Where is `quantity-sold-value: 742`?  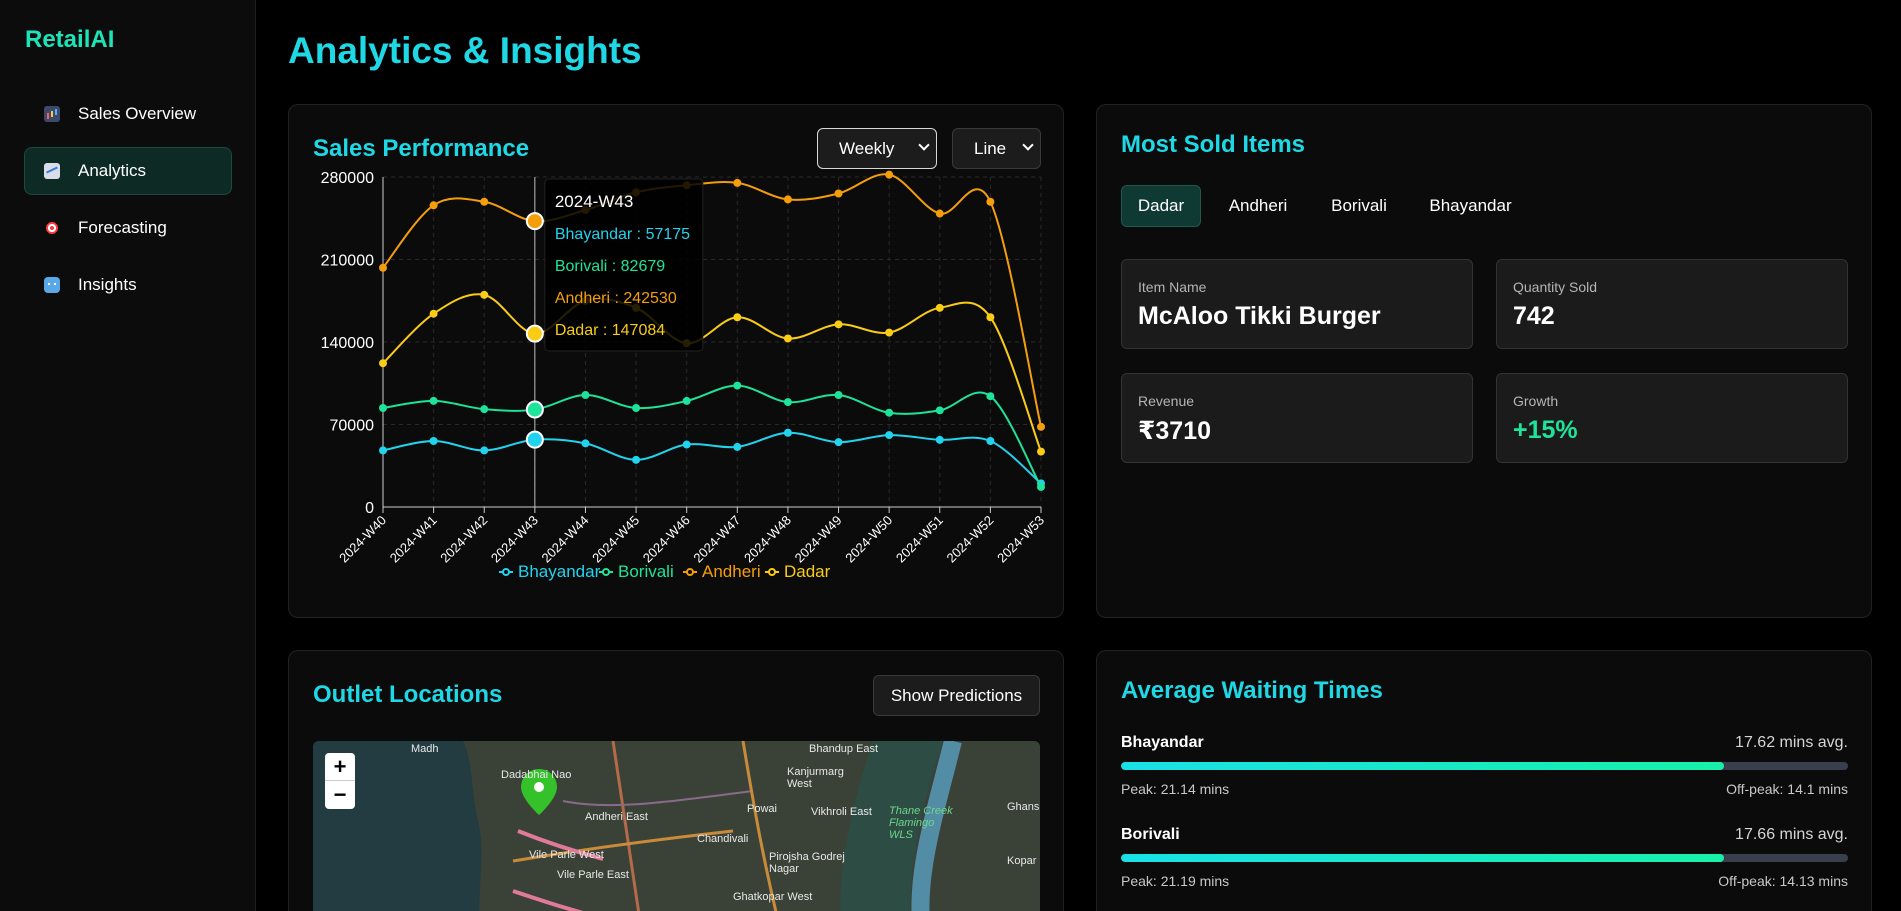
quantity-sold-value: 742 is located at coordinates (1534, 316).